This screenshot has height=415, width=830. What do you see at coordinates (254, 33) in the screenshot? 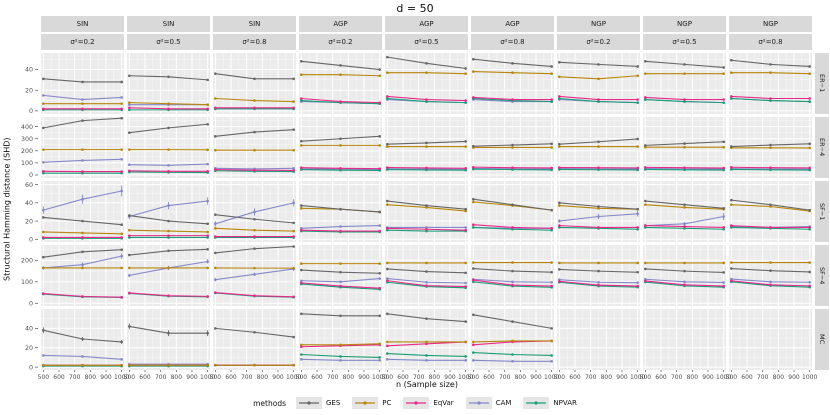
I see `col-strip: SIN σ²=0.8` at bounding box center [254, 33].